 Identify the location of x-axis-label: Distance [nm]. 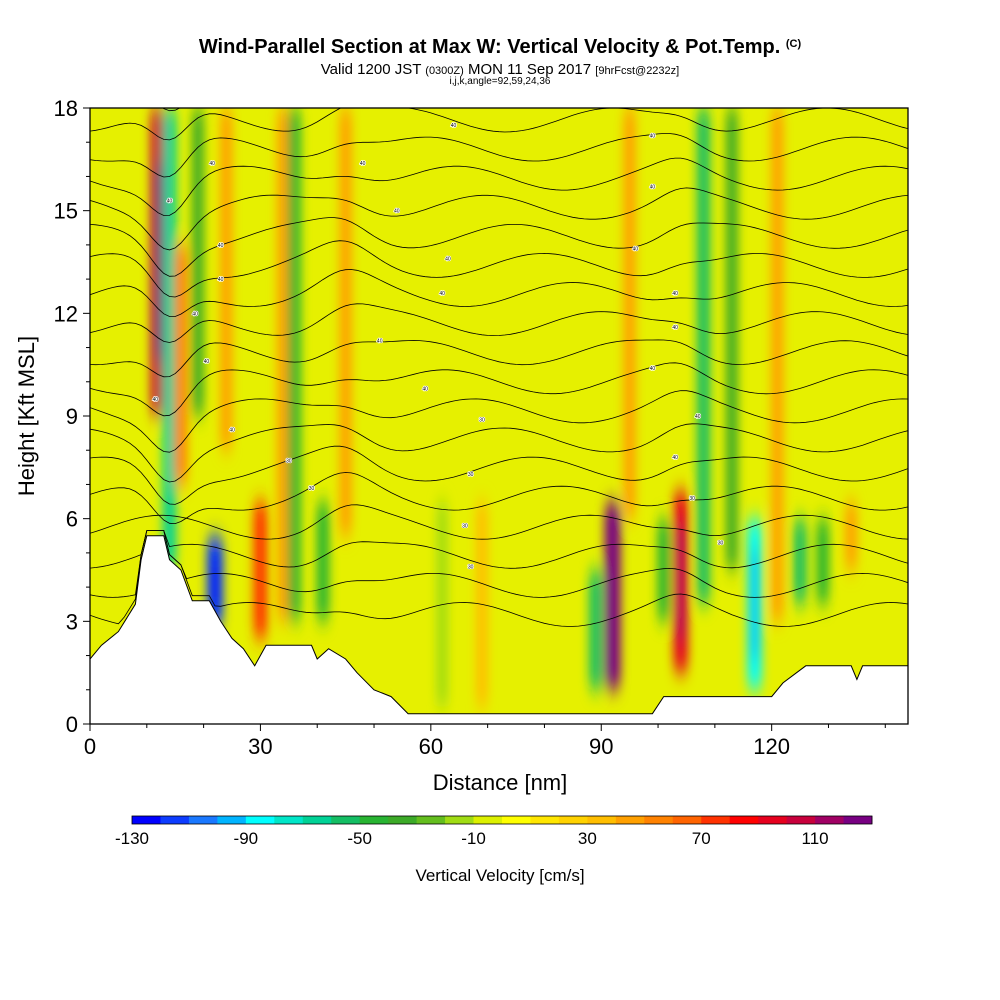
(500, 782).